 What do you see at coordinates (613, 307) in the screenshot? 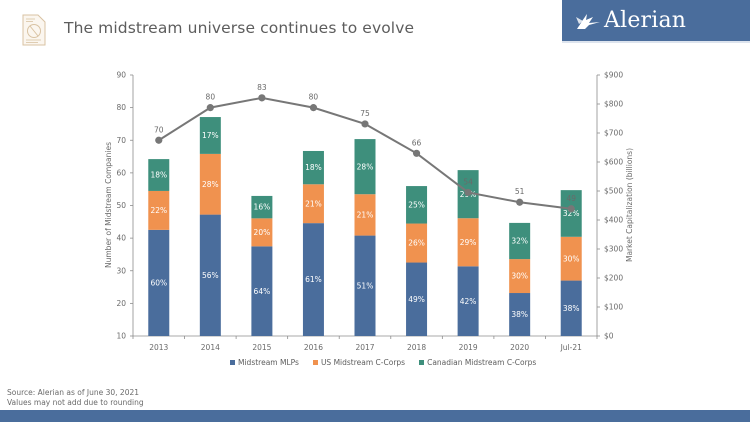
I see `right-axis-tick-label: $100` at bounding box center [613, 307].